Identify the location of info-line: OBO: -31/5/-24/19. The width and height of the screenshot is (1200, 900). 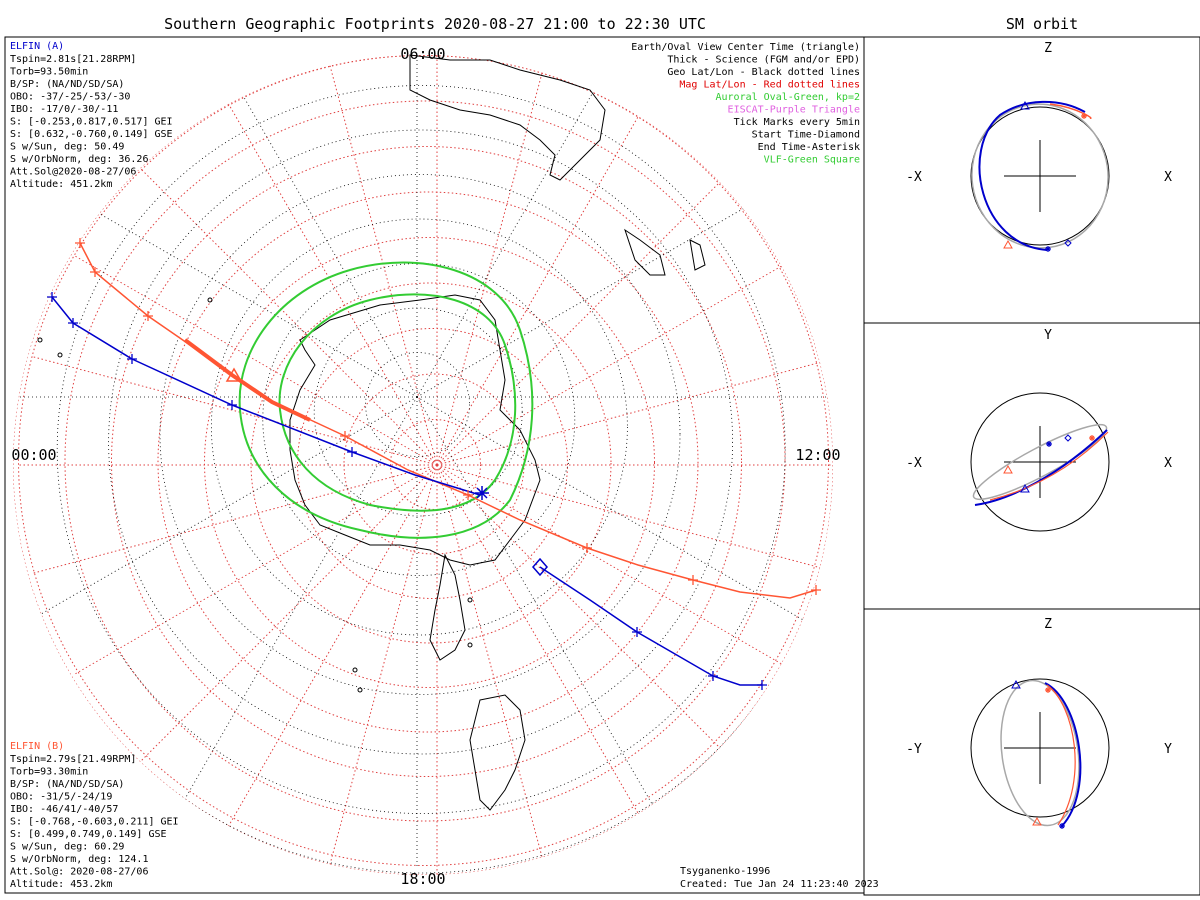
(61, 797).